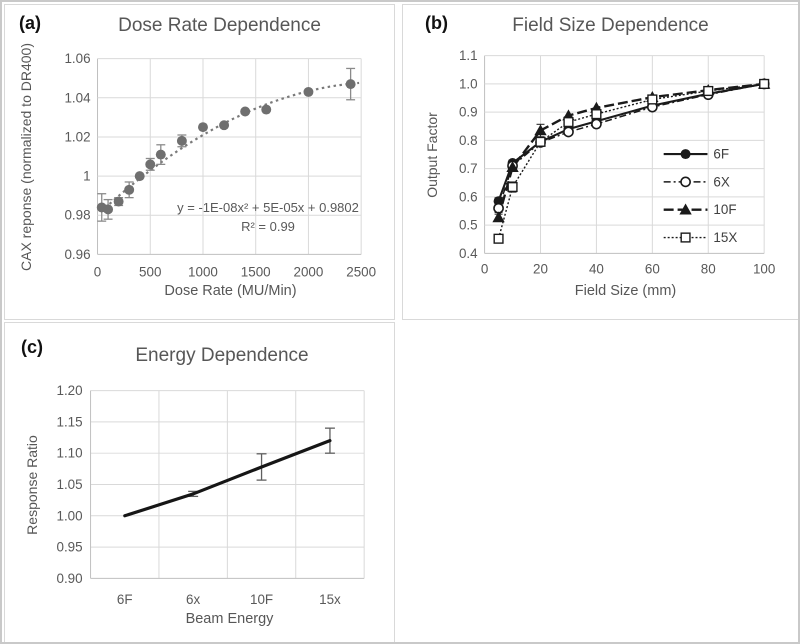 The image size is (800, 644). Describe the element at coordinates (309, 271) in the screenshot. I see `svg-text: 2000` at that location.